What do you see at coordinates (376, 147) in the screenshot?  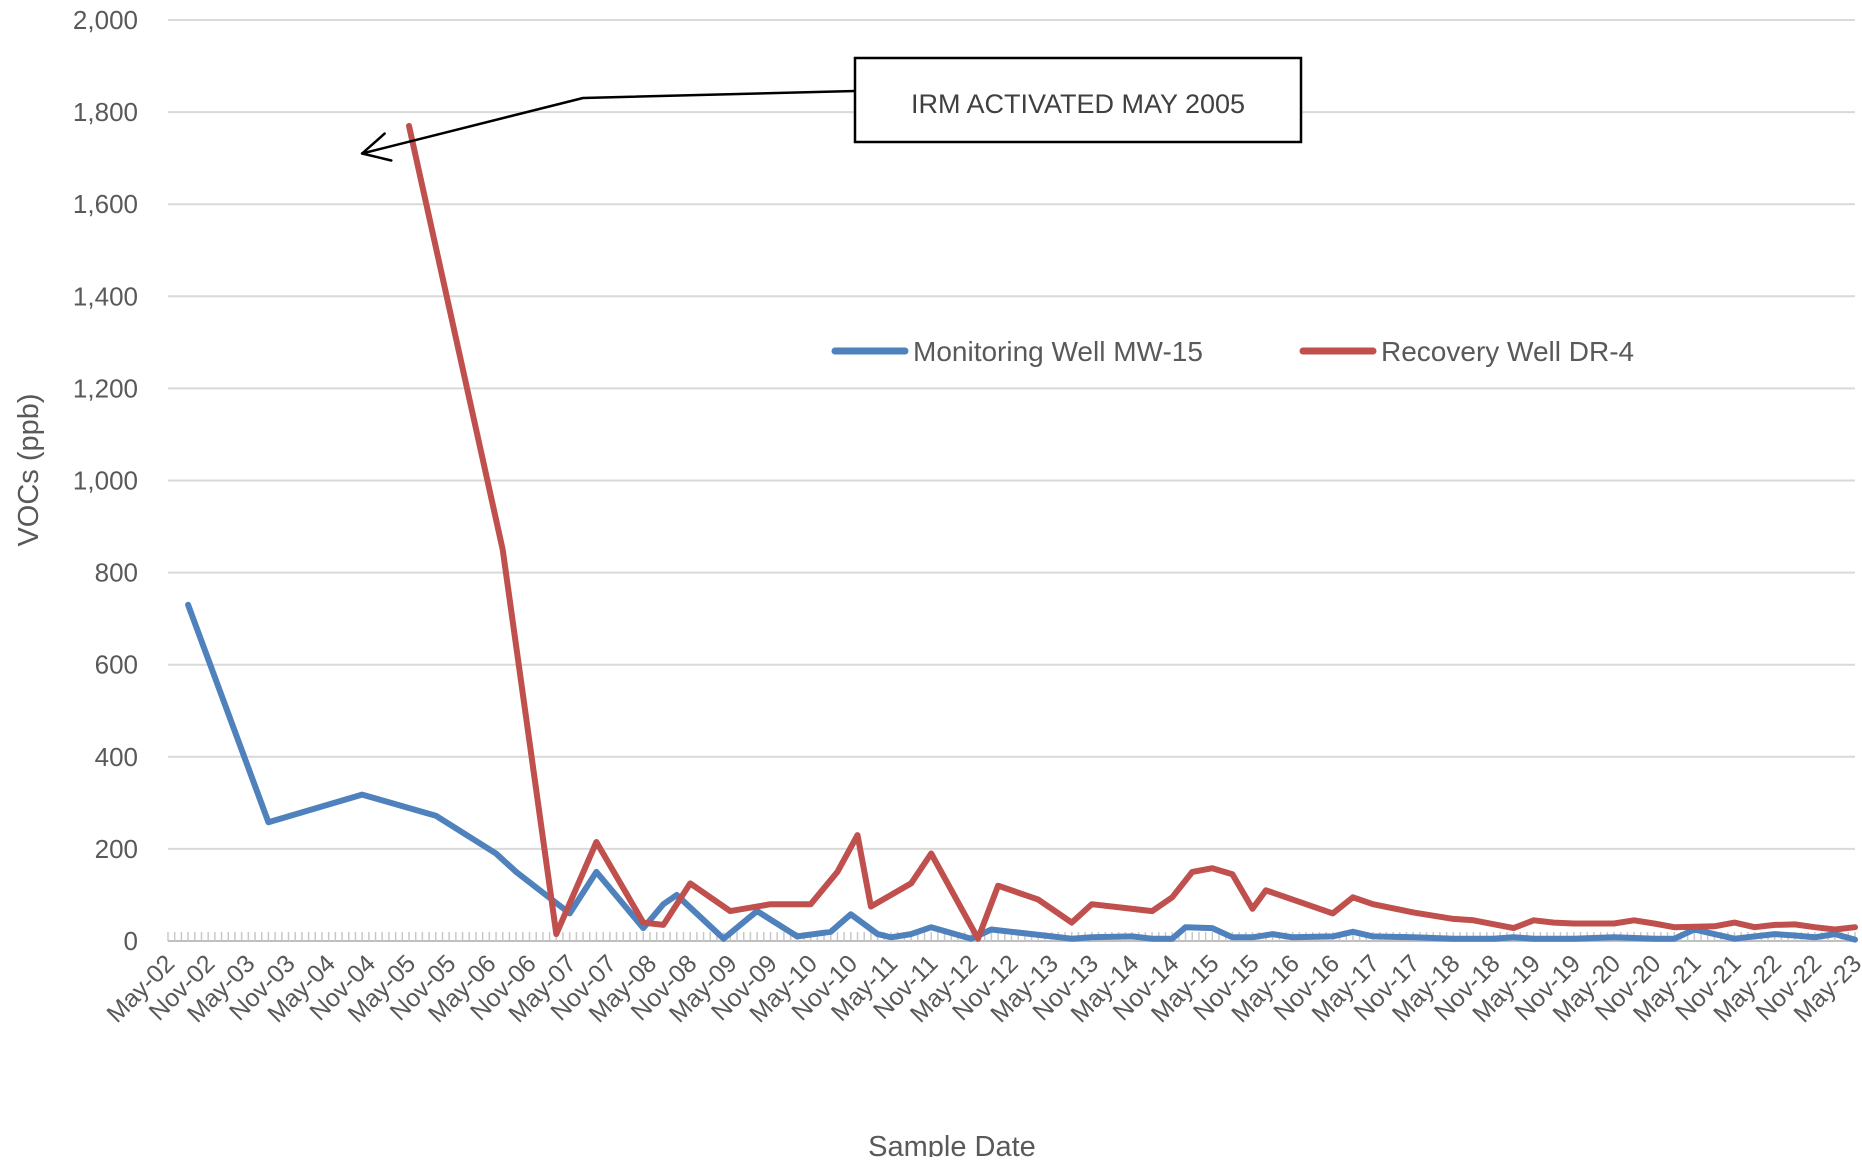 I see `annotation-arrowhead` at bounding box center [376, 147].